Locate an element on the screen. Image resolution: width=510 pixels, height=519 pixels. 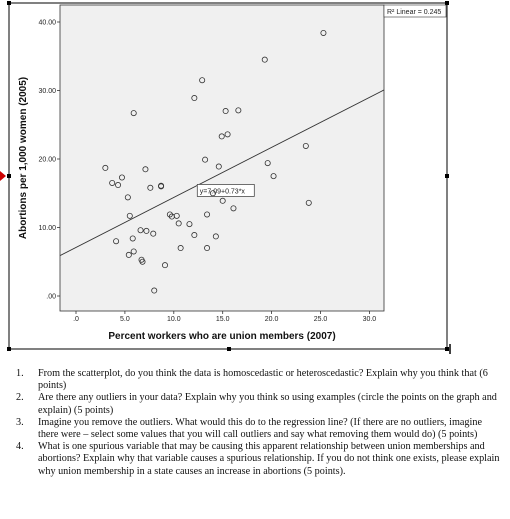
red-arrow-icon is located at coordinates (3, 176).